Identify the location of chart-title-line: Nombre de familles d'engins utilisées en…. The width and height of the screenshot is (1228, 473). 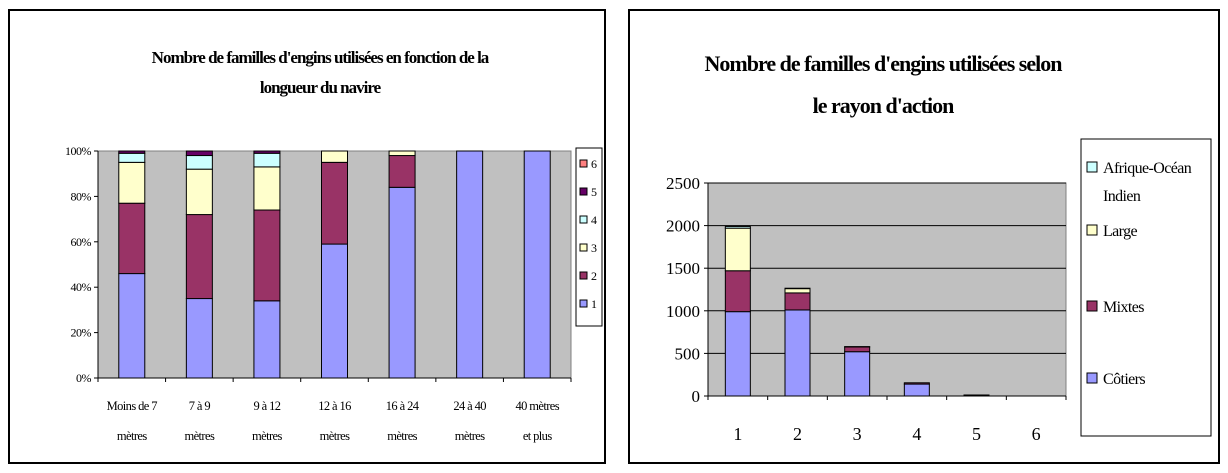
(321, 57).